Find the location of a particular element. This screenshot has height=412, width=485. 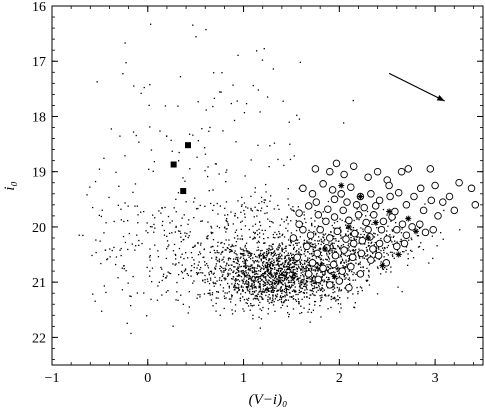

data-point-asterisk is located at coordinates (334, 276).